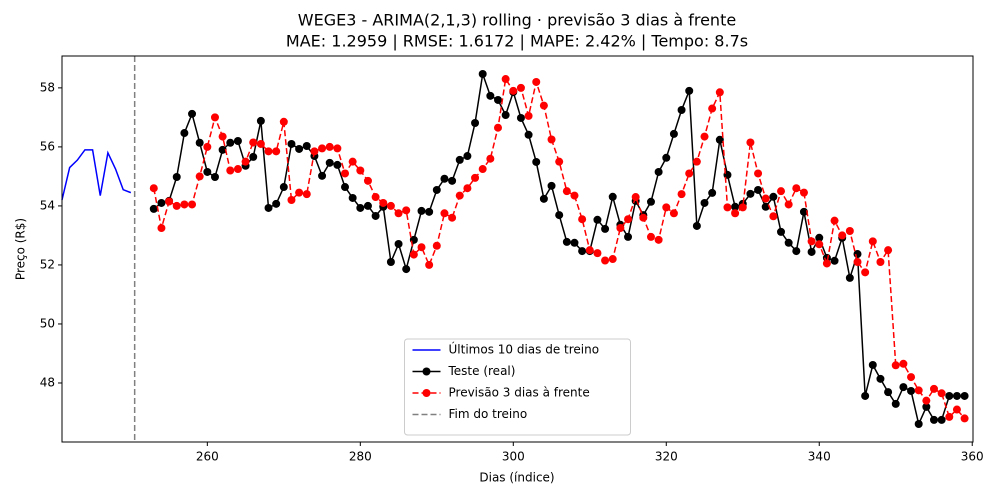 This screenshot has width=1000, height=504. Describe the element at coordinates (482, 371) in the screenshot. I see `legend-label: Teste (real)` at that location.